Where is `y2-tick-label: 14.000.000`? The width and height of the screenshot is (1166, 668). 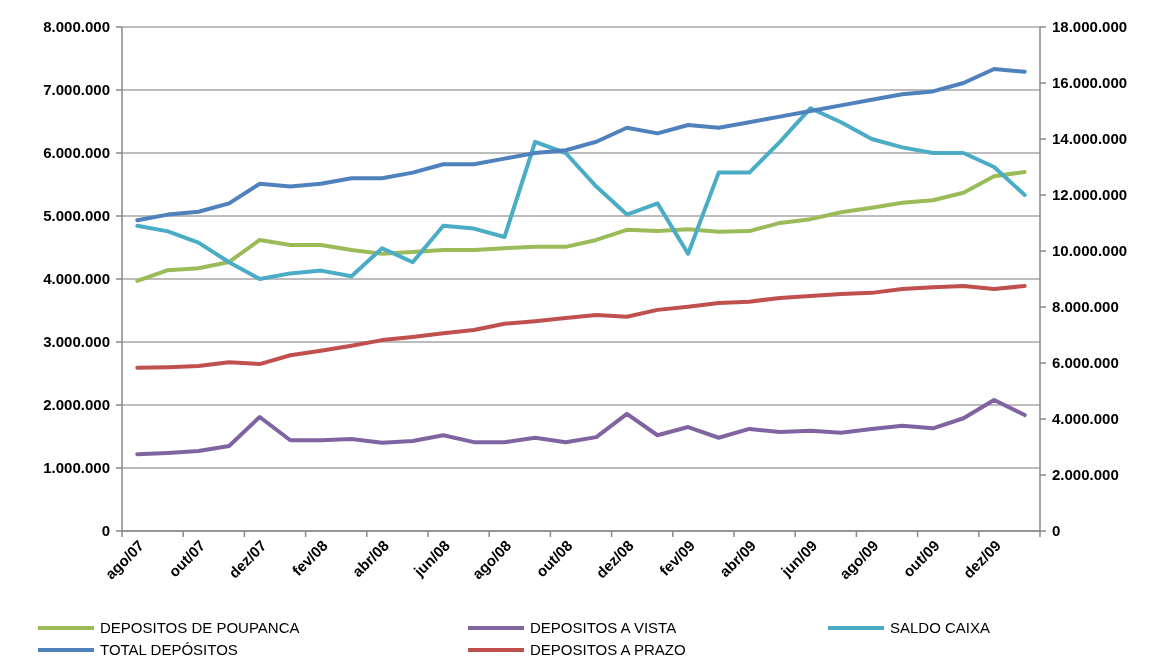
y2-tick-label: 14.000.000 is located at coordinates (1090, 139).